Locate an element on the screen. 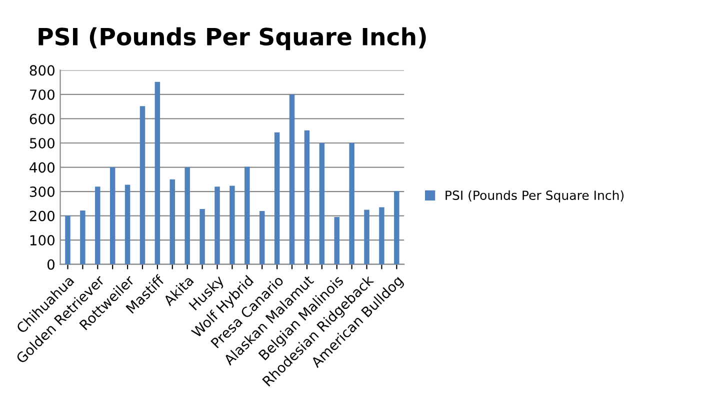  y-tick-label: 0 is located at coordinates (50, 264).